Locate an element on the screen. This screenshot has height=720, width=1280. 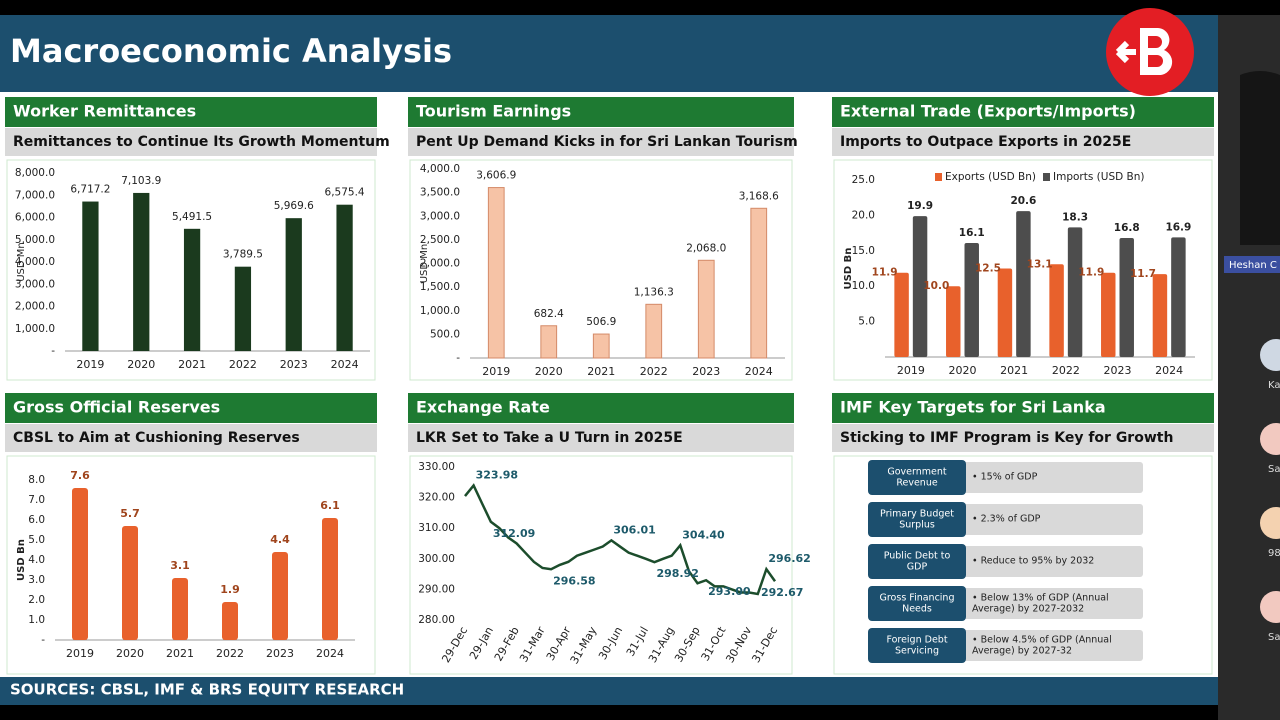
y-axis-label: USD Bn is located at coordinates (21, 560).